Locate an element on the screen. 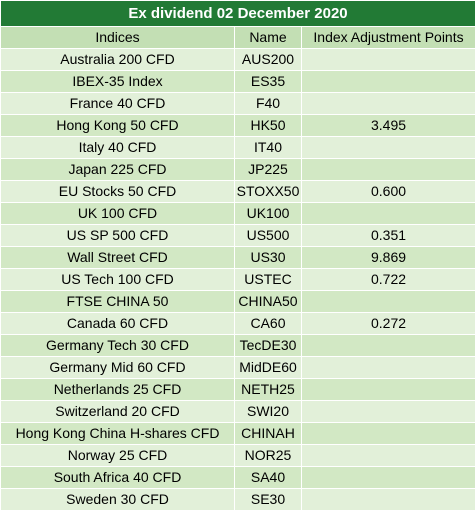  cell-index: South Africa 40 CFD is located at coordinates (118, 478).